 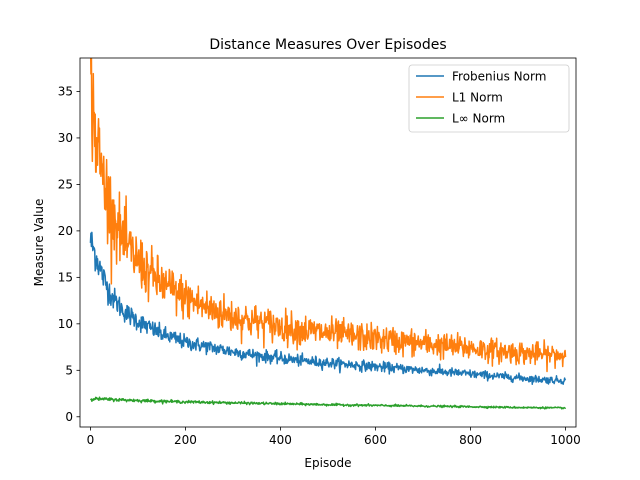 What do you see at coordinates (69, 254) in the screenshot?
I see `y-axis: 0 5 10 15 20 25 30 35` at bounding box center [69, 254].